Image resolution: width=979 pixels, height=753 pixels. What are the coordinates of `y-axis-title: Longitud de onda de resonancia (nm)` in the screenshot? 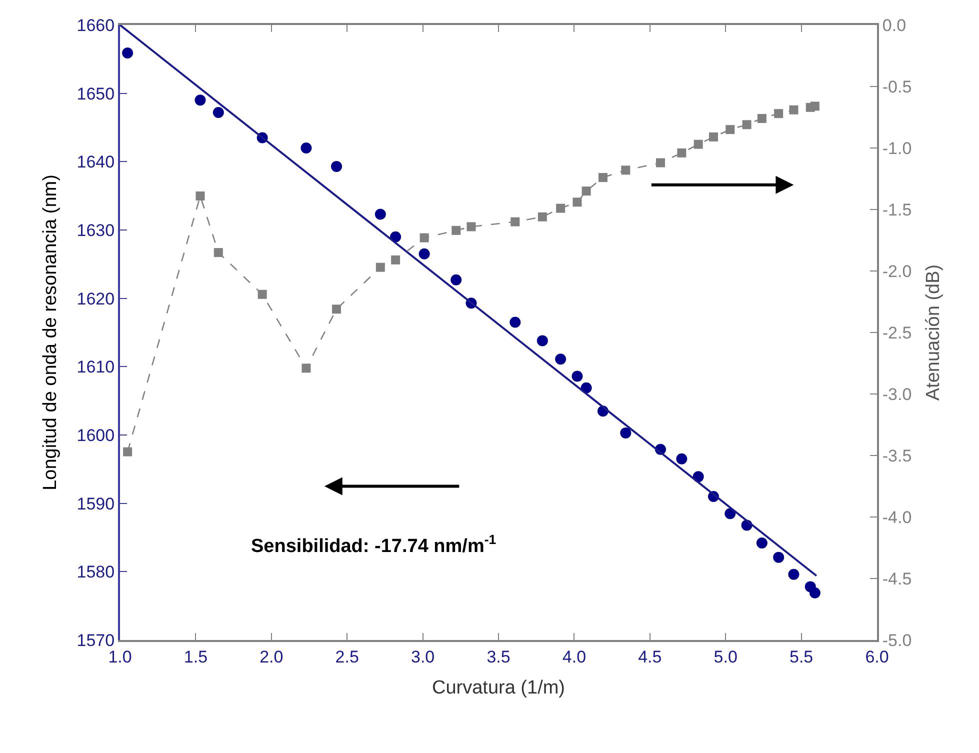 It's located at (51, 332).